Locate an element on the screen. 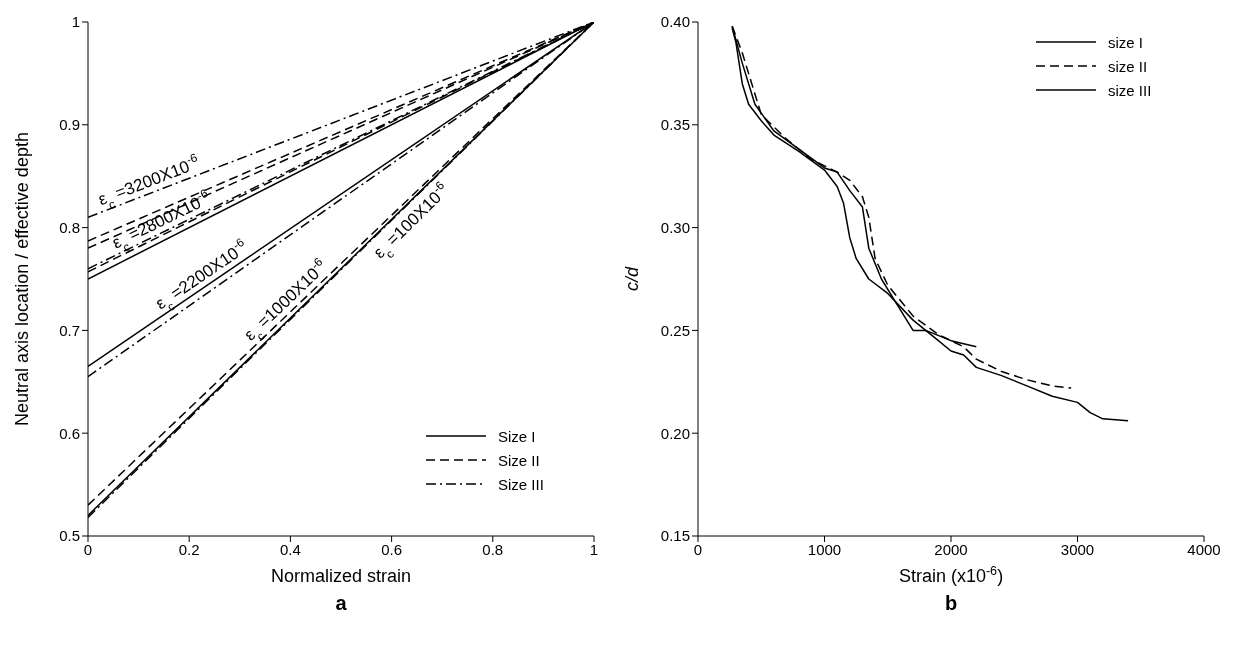  x-axis-title: Strain (x10$^{-6}$) is located at coordinates (951, 575).